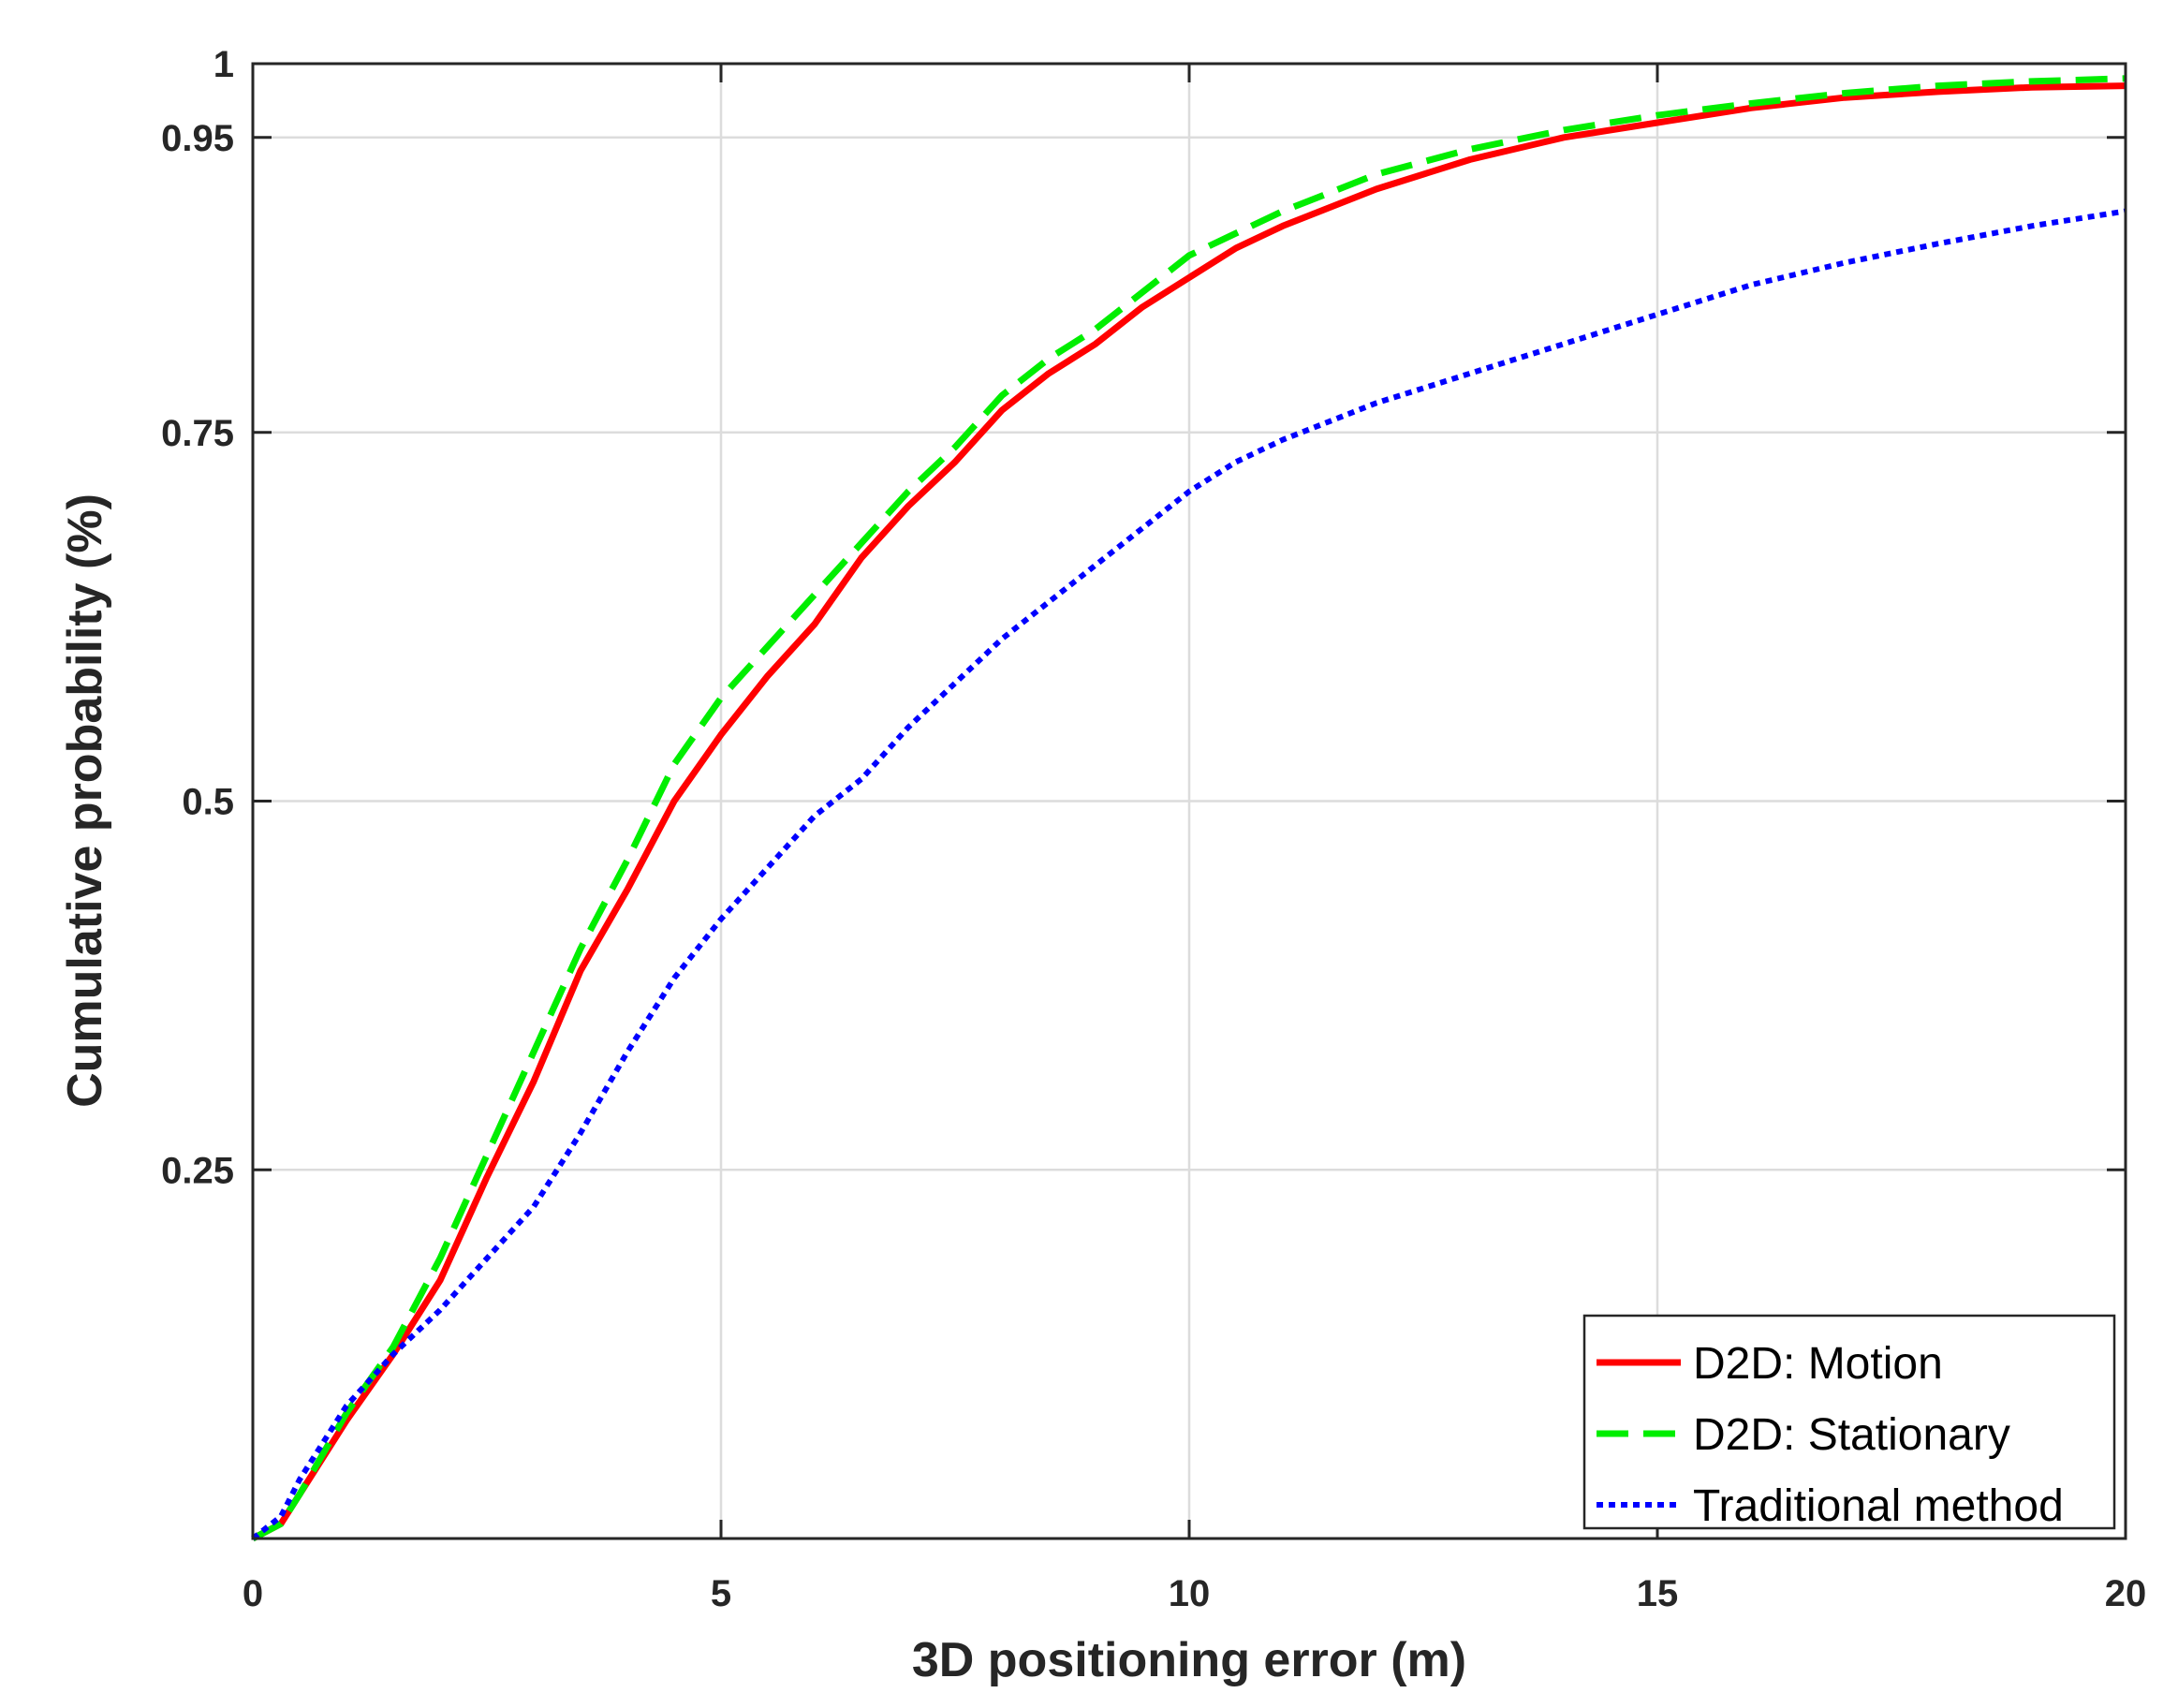  Describe the element at coordinates (721, 1593) in the screenshot. I see `x-tick-label: 5` at that location.